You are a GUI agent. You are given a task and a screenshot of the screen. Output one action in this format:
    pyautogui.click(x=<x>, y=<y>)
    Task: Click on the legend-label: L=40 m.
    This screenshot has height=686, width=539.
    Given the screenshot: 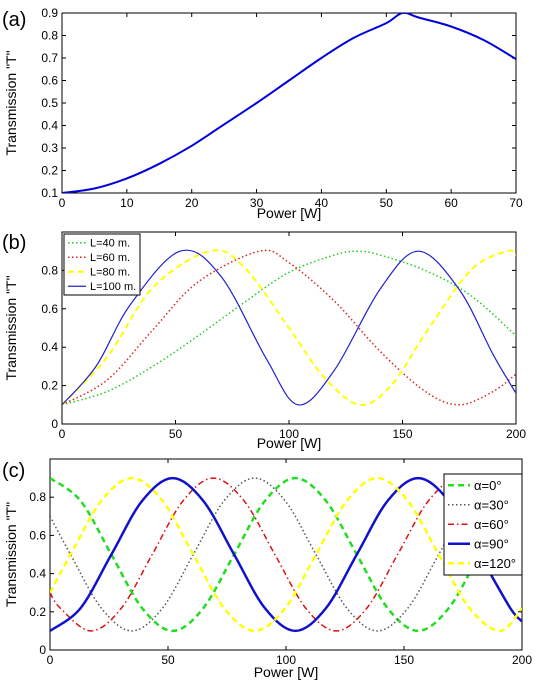 What is the action you would take?
    pyautogui.click(x=110, y=244)
    